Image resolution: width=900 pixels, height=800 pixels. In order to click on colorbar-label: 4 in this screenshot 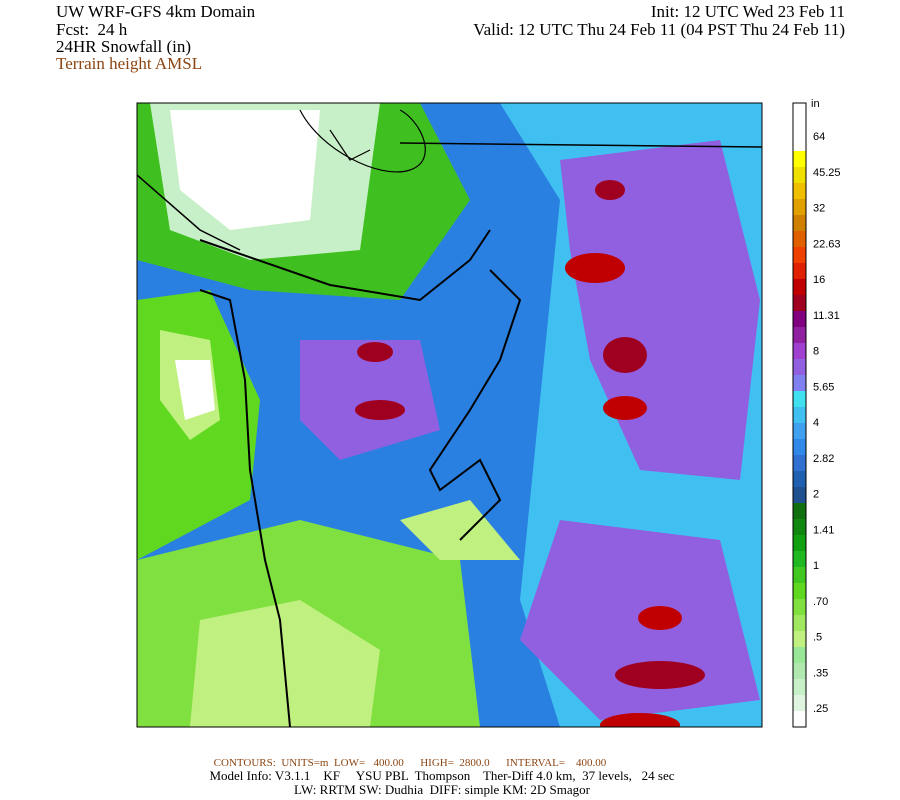, I will do `click(816, 423)`.